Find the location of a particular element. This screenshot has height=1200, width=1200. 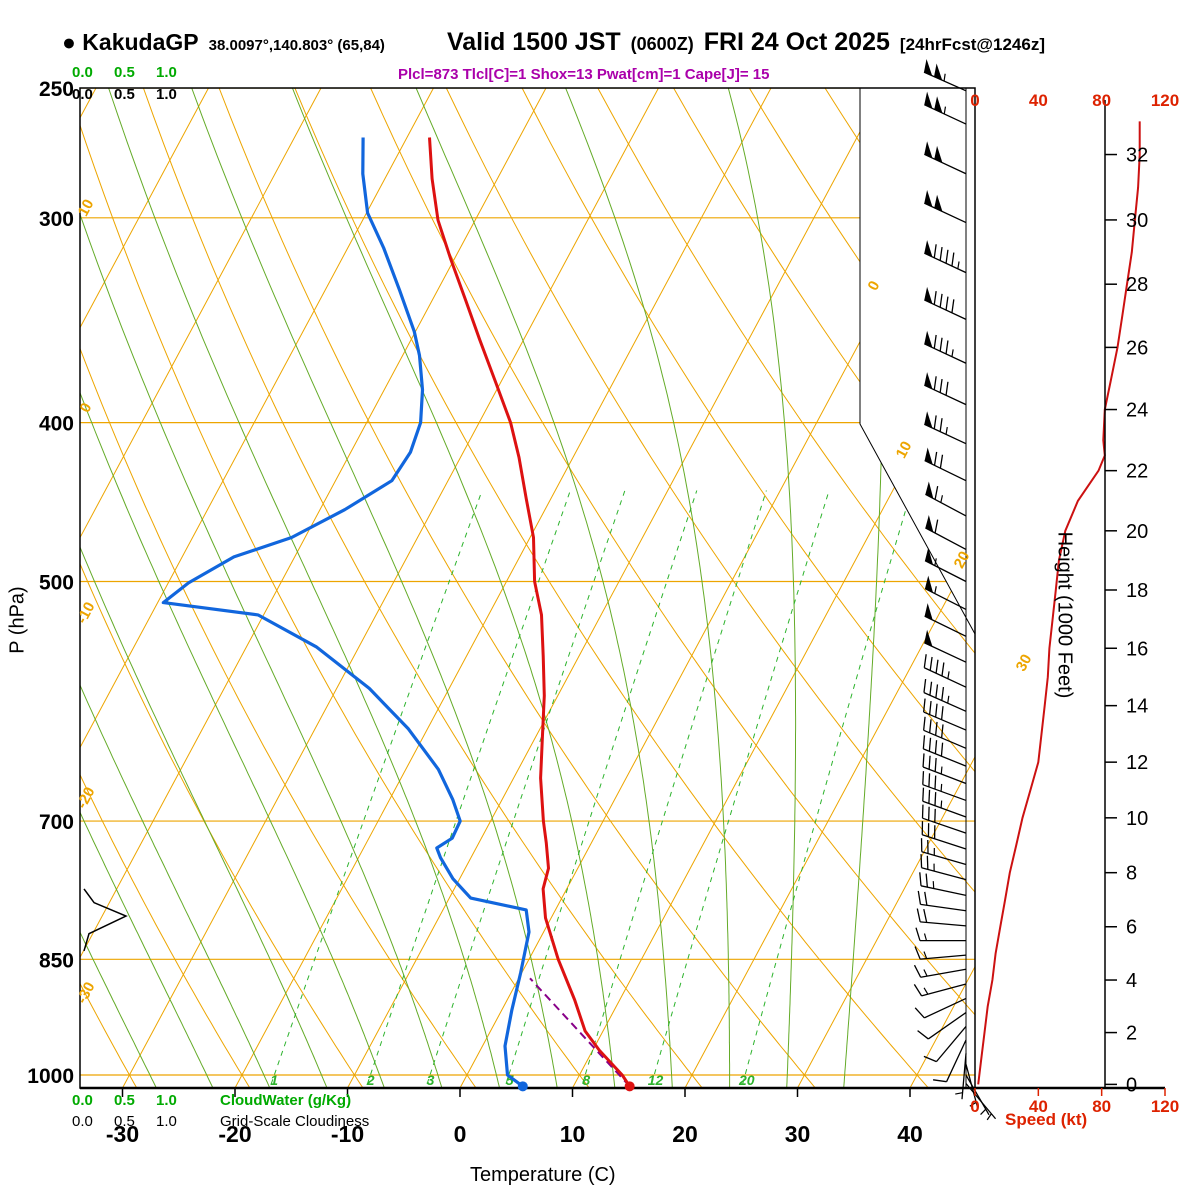

cloudiness-label: Grid-Scale Cloudiness is located at coordinates (295, 1121).